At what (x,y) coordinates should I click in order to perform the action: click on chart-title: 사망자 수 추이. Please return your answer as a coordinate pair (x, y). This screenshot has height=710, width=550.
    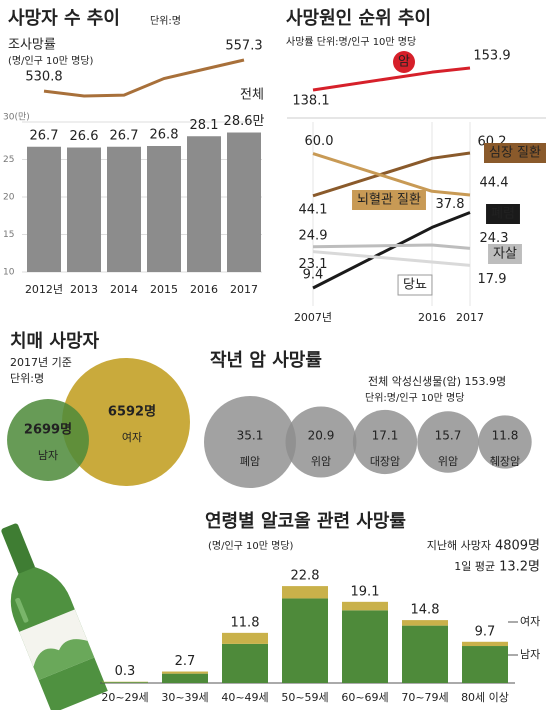
    Looking at the image, I should click on (64, 18).